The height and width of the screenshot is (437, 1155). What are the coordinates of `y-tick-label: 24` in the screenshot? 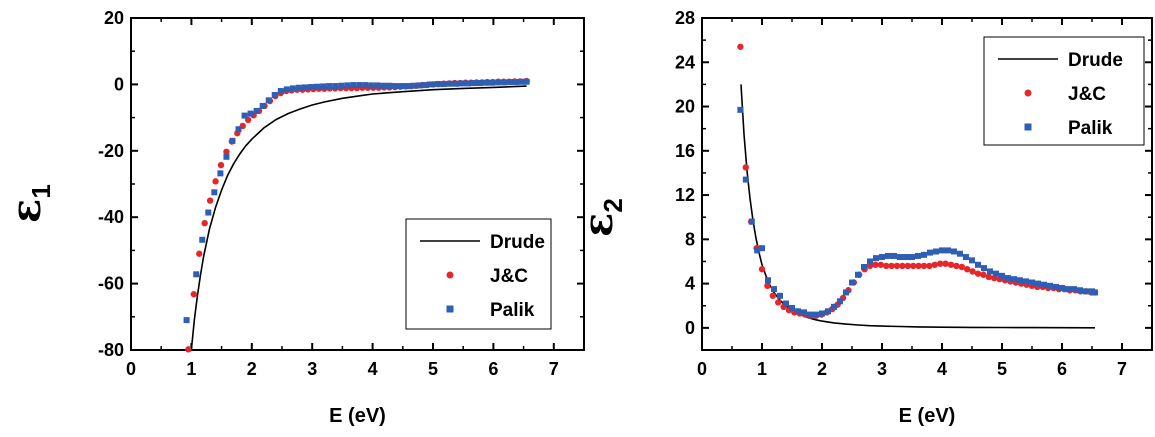 It's located at (685, 62).